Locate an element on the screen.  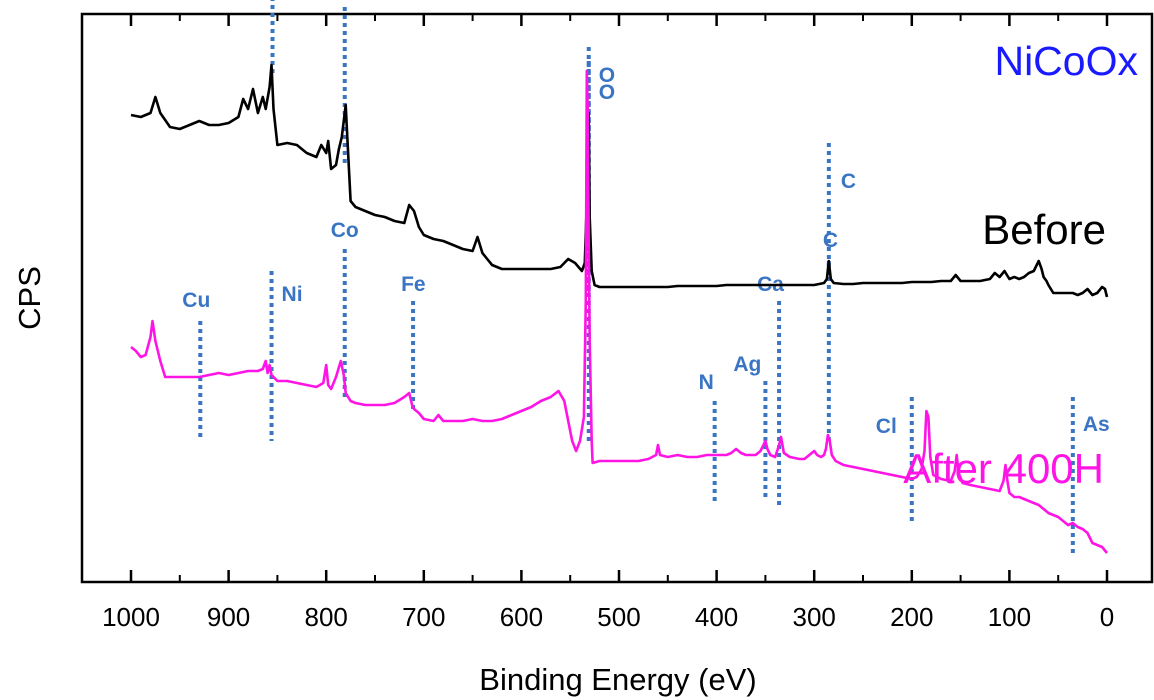
x-tick-label: 300 is located at coordinates (814, 617).